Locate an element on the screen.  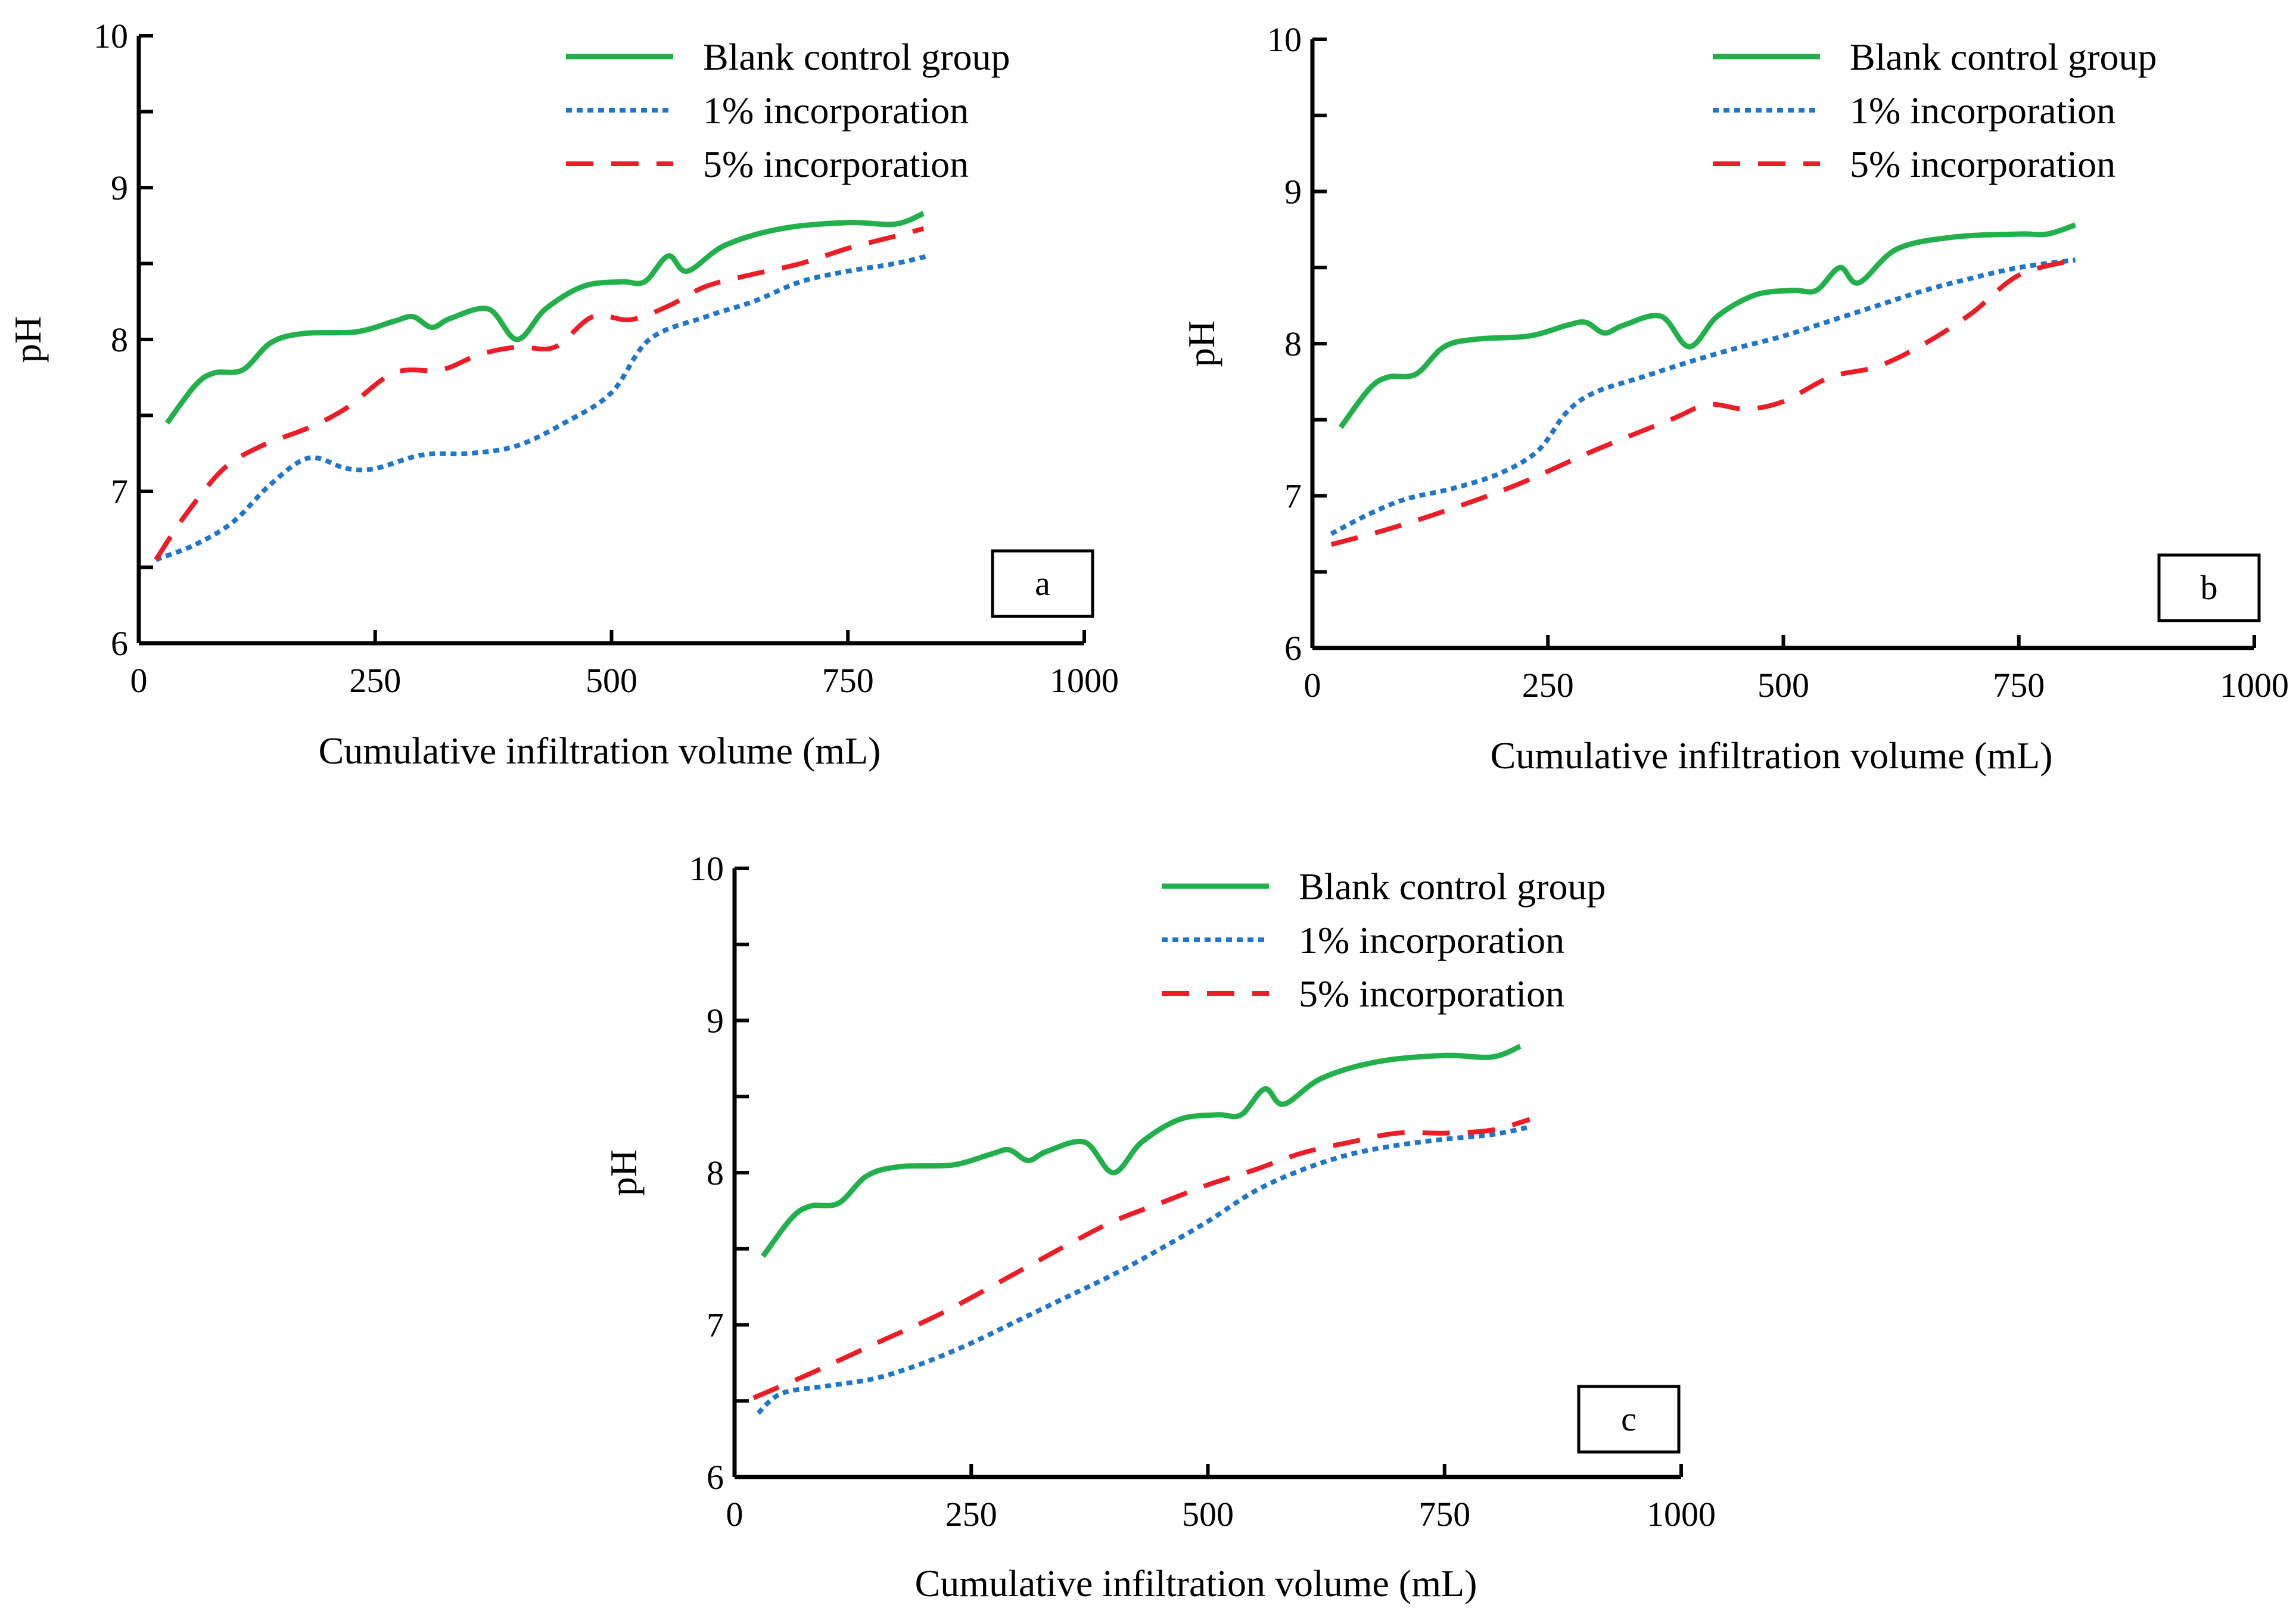
panel-label: b is located at coordinates (2209, 587).